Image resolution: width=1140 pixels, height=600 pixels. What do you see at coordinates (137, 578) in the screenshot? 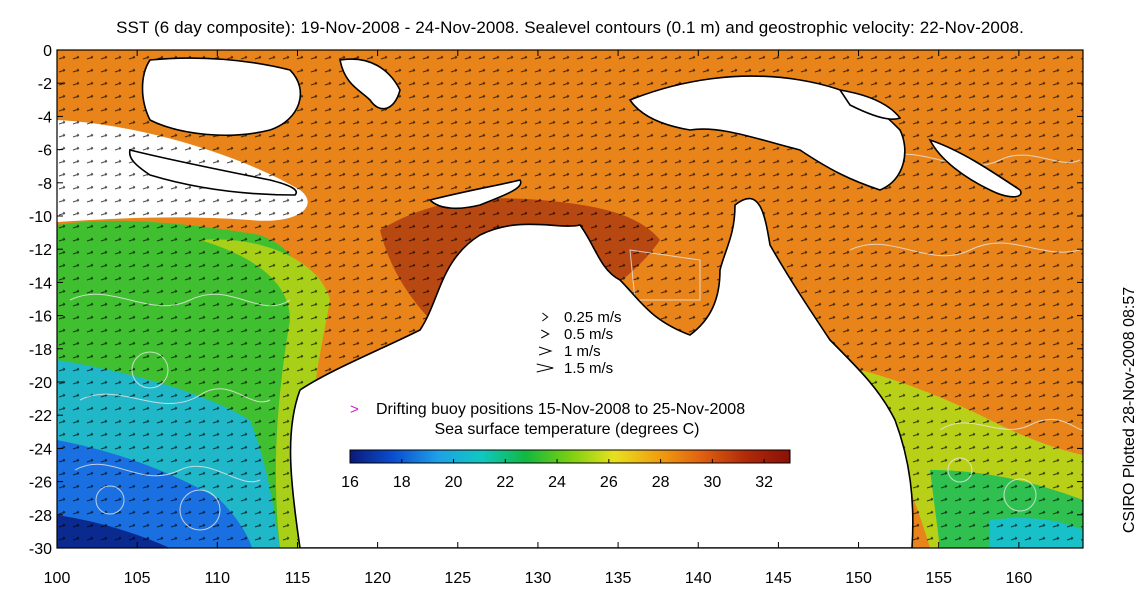
I see `x-tick-label: 105` at bounding box center [137, 578].